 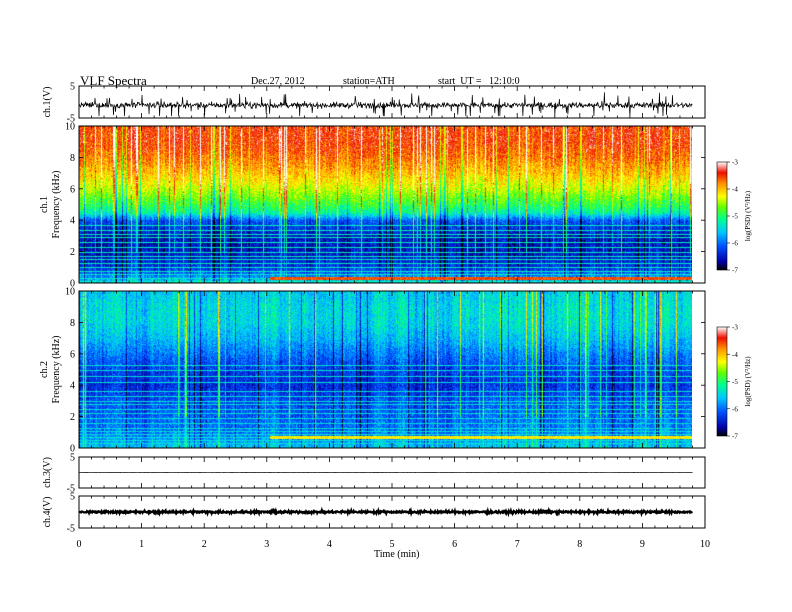 I want to click on ch1-spectrogram-ylabel: Frequency (kHz), so click(x=56, y=204).